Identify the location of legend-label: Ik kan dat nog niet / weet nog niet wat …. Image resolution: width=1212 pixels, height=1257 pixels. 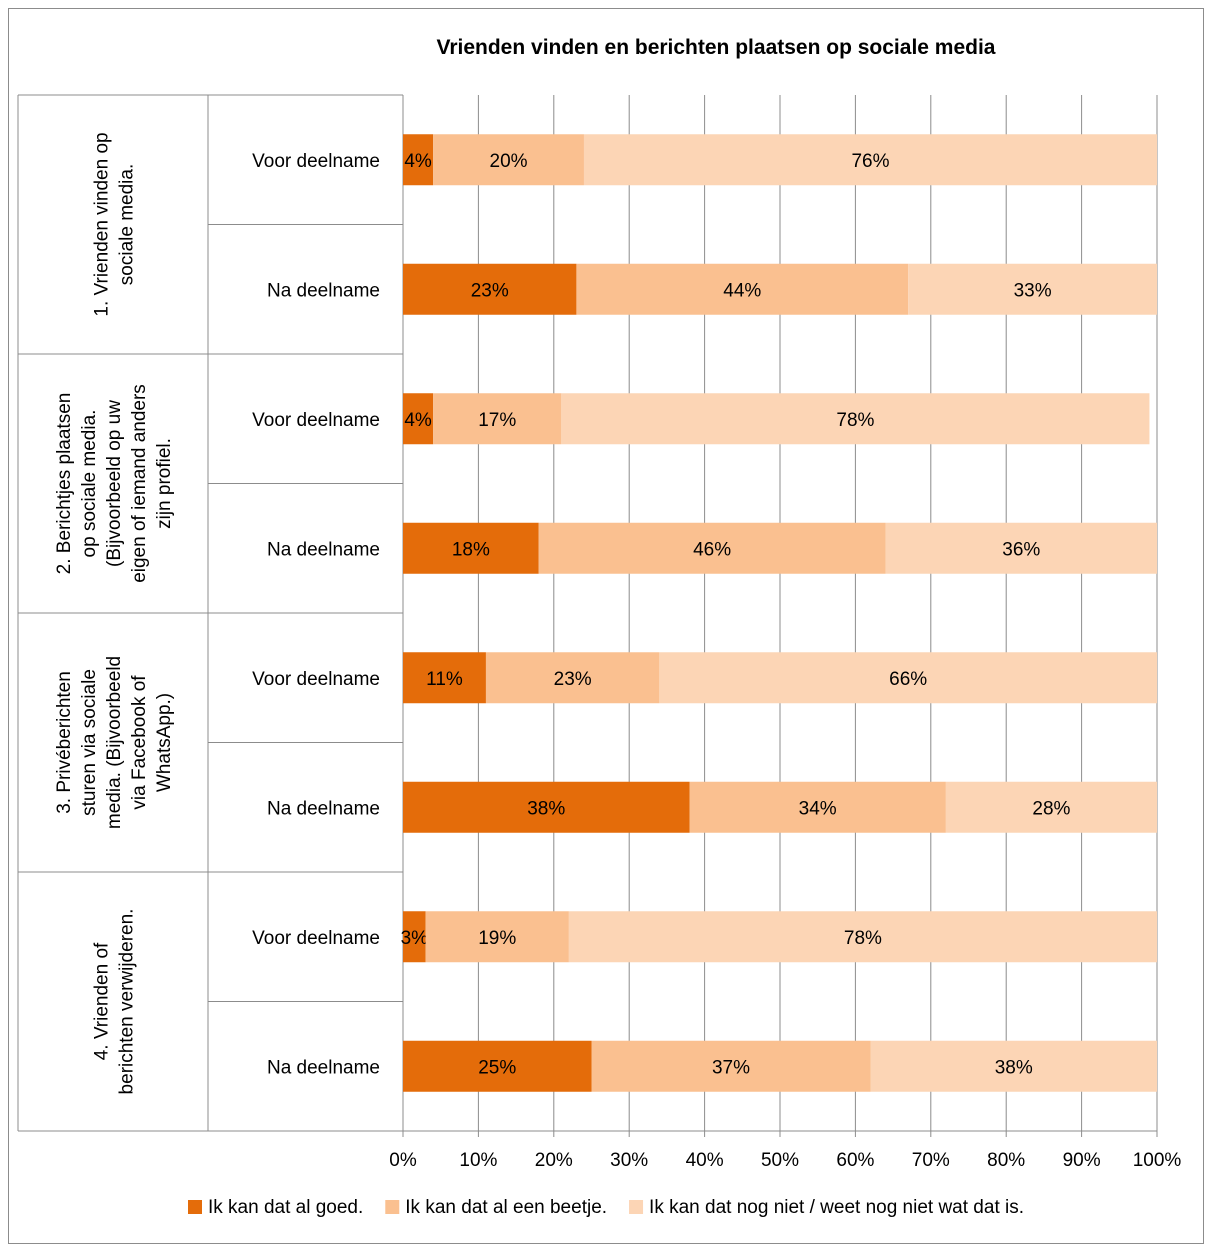
(836, 1207).